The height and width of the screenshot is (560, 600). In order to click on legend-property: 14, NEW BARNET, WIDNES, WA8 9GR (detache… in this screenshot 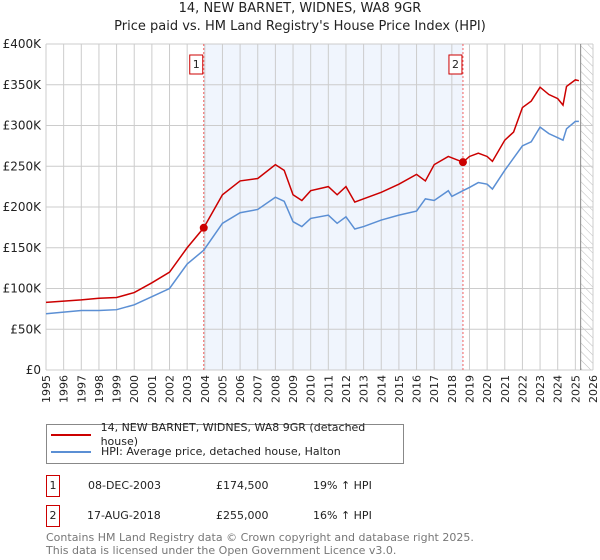, I will do `click(233, 434)`.